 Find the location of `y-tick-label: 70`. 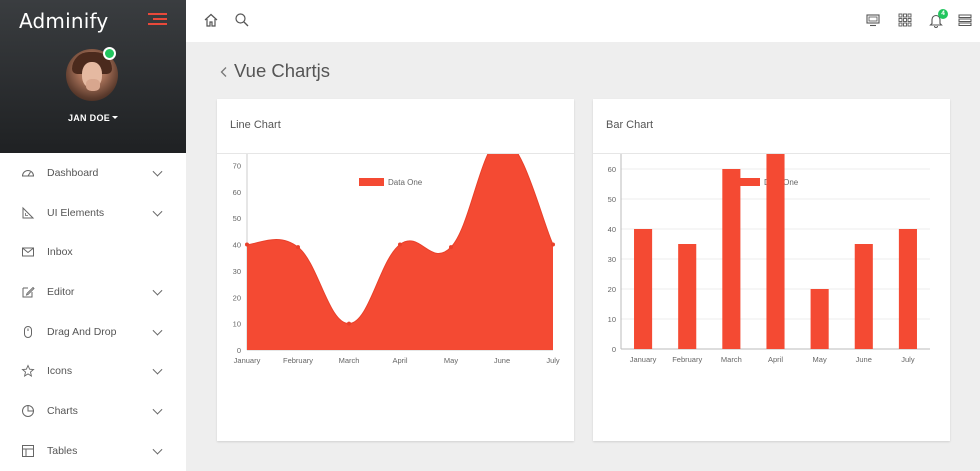

y-tick-label: 70 is located at coordinates (237, 165).